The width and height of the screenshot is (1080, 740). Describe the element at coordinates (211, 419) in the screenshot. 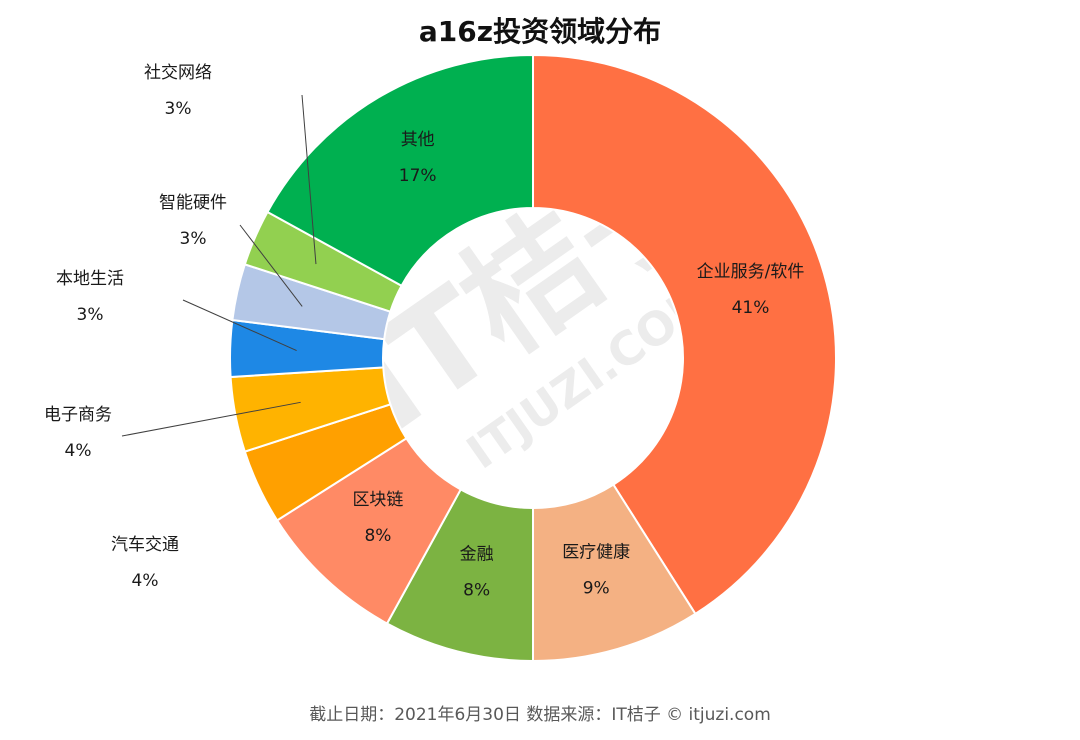

I see `leader-line-电子商务` at that location.